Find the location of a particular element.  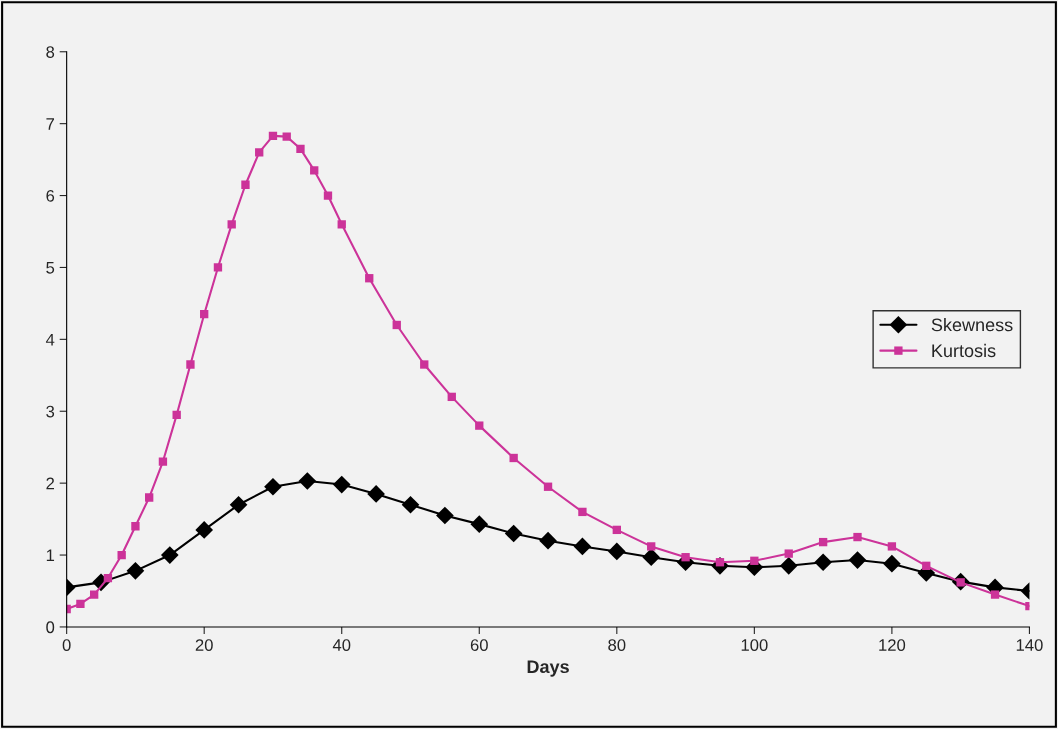

y-tick-label: 5 is located at coordinates (50, 268).